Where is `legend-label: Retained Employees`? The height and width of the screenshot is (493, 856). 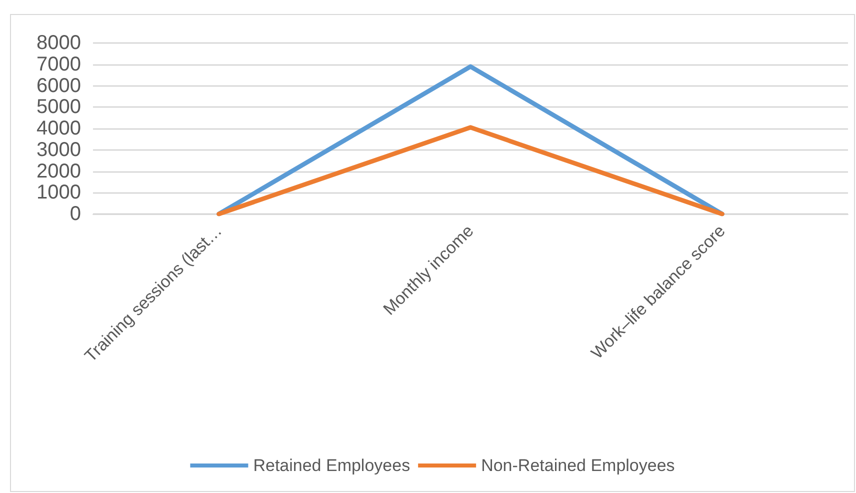 legend-label: Retained Employees is located at coordinates (331, 465).